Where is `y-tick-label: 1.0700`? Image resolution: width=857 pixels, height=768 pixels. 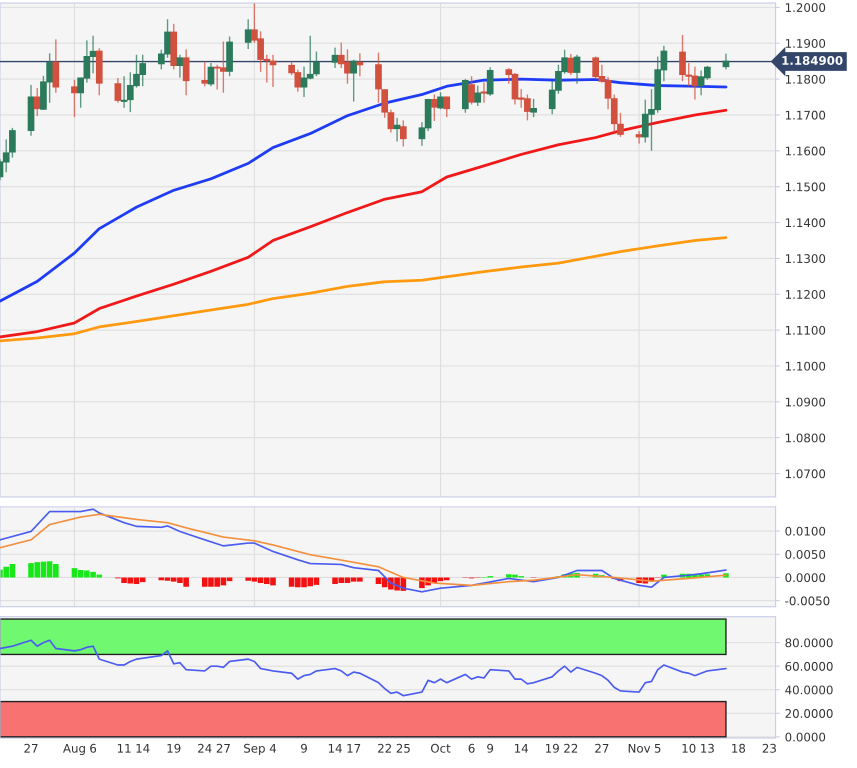
y-tick-label: 1.0700 is located at coordinates (806, 473).